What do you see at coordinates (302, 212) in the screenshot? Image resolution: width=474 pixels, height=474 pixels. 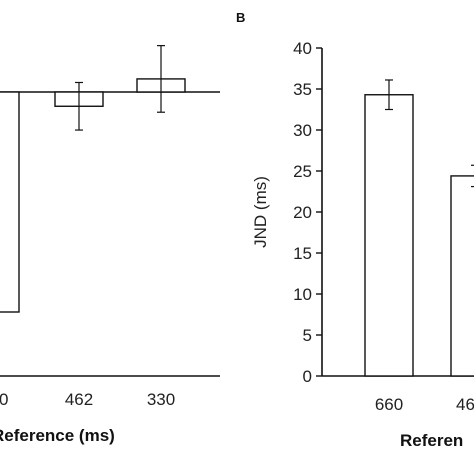 I see `panel-b-y-tick-label: 20` at bounding box center [302, 212].